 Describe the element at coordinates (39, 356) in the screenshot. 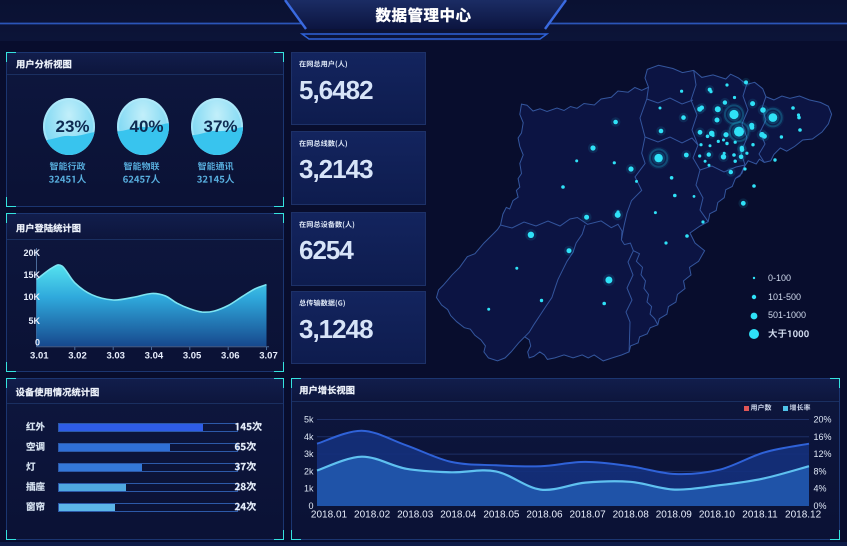

I see `svg-text: 3.01` at that location.